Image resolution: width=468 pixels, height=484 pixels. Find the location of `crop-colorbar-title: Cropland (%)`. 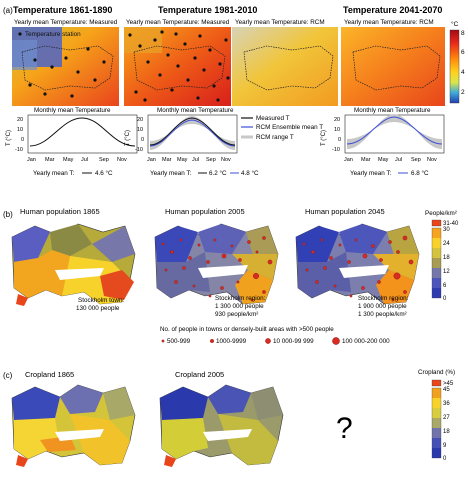

crop-colorbar-title: Cropland (%) is located at coordinates (436, 372).